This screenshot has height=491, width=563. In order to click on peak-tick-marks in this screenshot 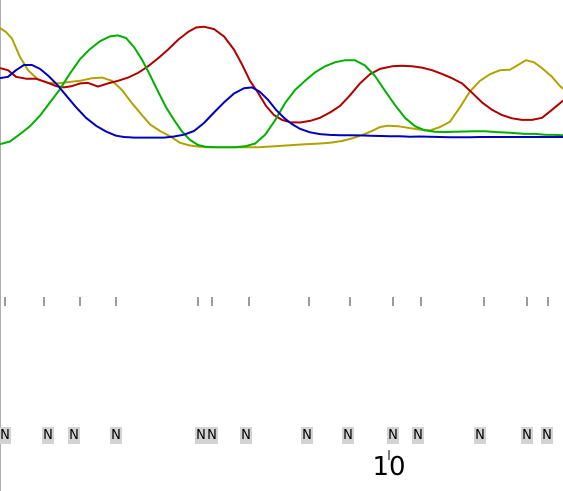, I will do `click(276, 301)`.